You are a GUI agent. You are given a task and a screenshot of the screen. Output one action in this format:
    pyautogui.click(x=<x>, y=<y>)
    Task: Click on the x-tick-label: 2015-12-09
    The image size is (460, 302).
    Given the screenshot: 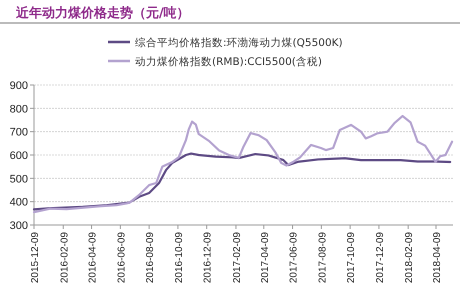 What is the action you would take?
    pyautogui.click(x=35, y=258)
    